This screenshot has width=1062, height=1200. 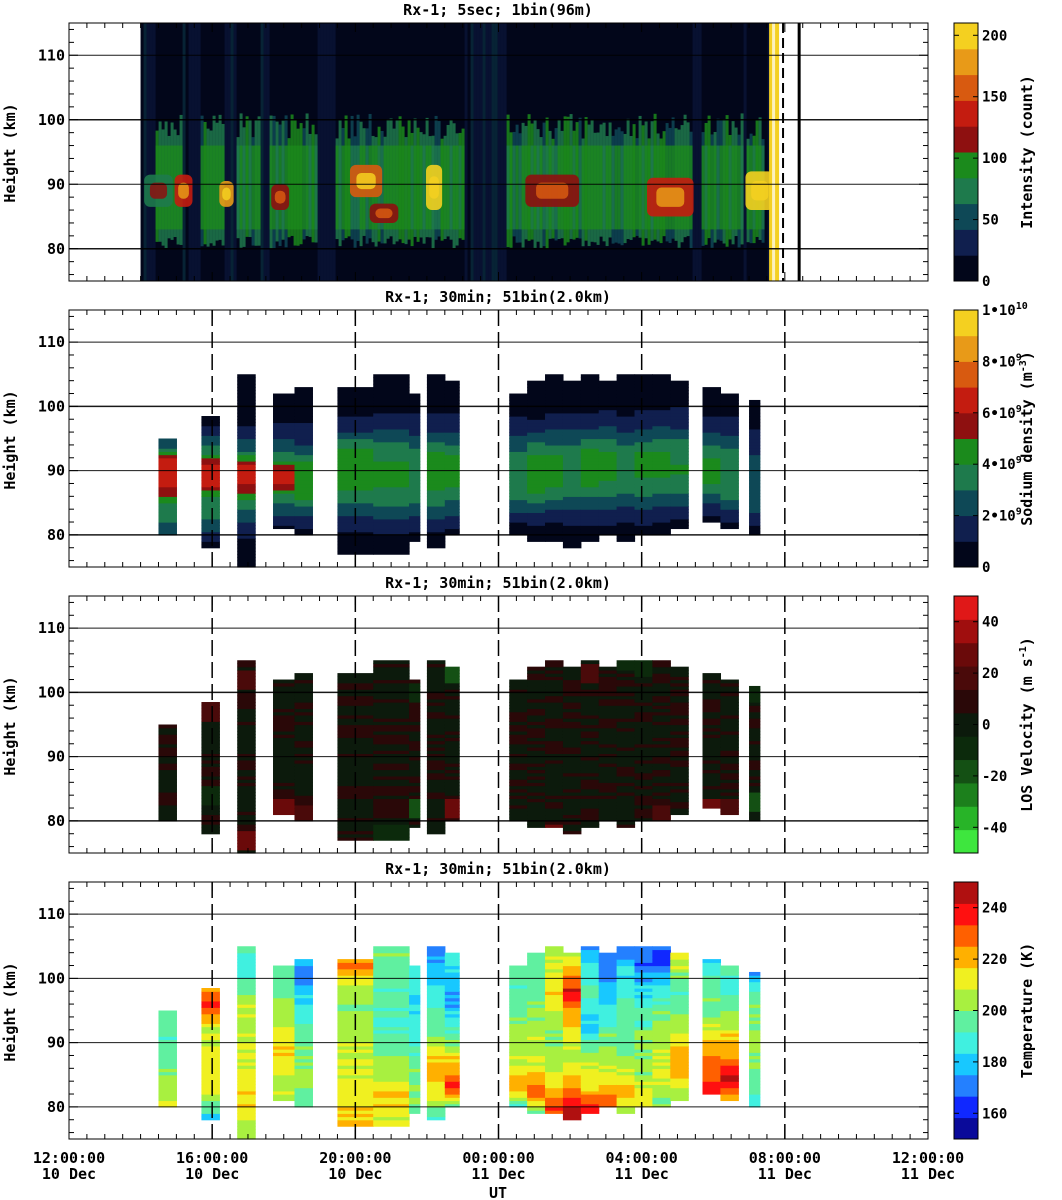 I want to click on y-tick-label: 100, so click(x=51, y=978).